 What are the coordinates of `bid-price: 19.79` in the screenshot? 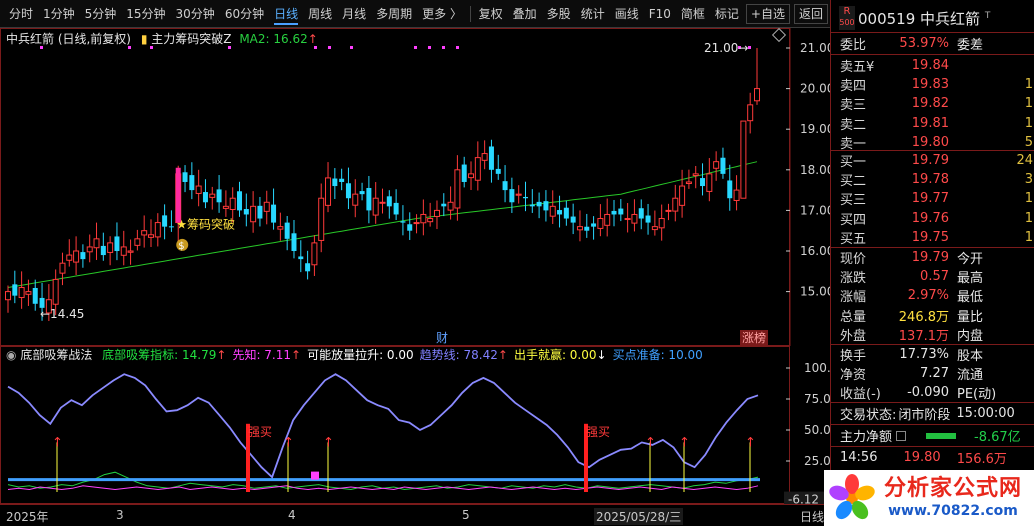 It's located at (930, 160).